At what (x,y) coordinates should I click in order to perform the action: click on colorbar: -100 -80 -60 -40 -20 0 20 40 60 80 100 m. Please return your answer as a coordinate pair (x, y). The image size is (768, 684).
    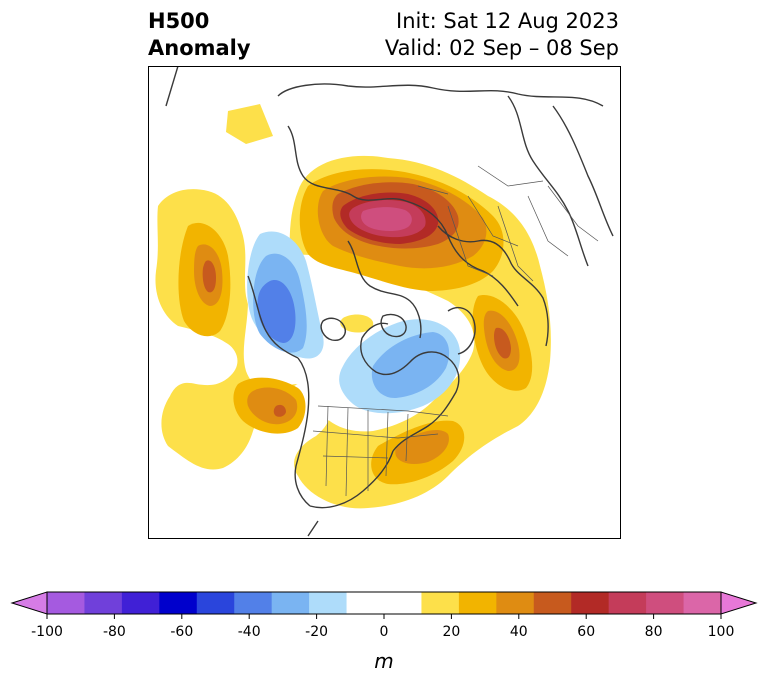
    Looking at the image, I should click on (384, 632).